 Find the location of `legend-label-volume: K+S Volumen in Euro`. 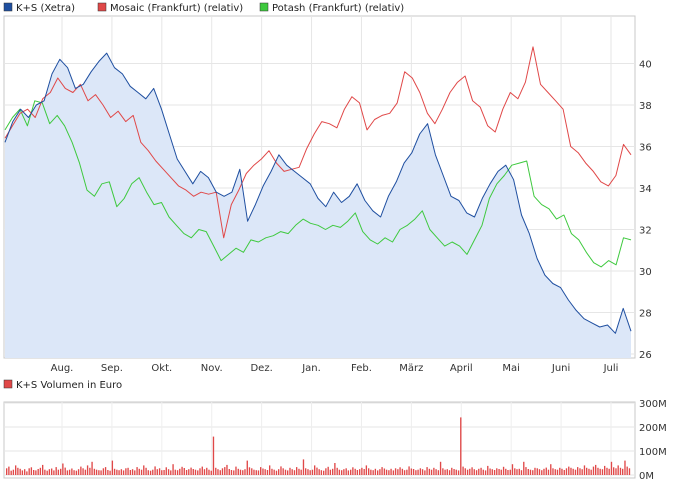

legend-label-volume: K+S Volumen in Euro is located at coordinates (69, 385).